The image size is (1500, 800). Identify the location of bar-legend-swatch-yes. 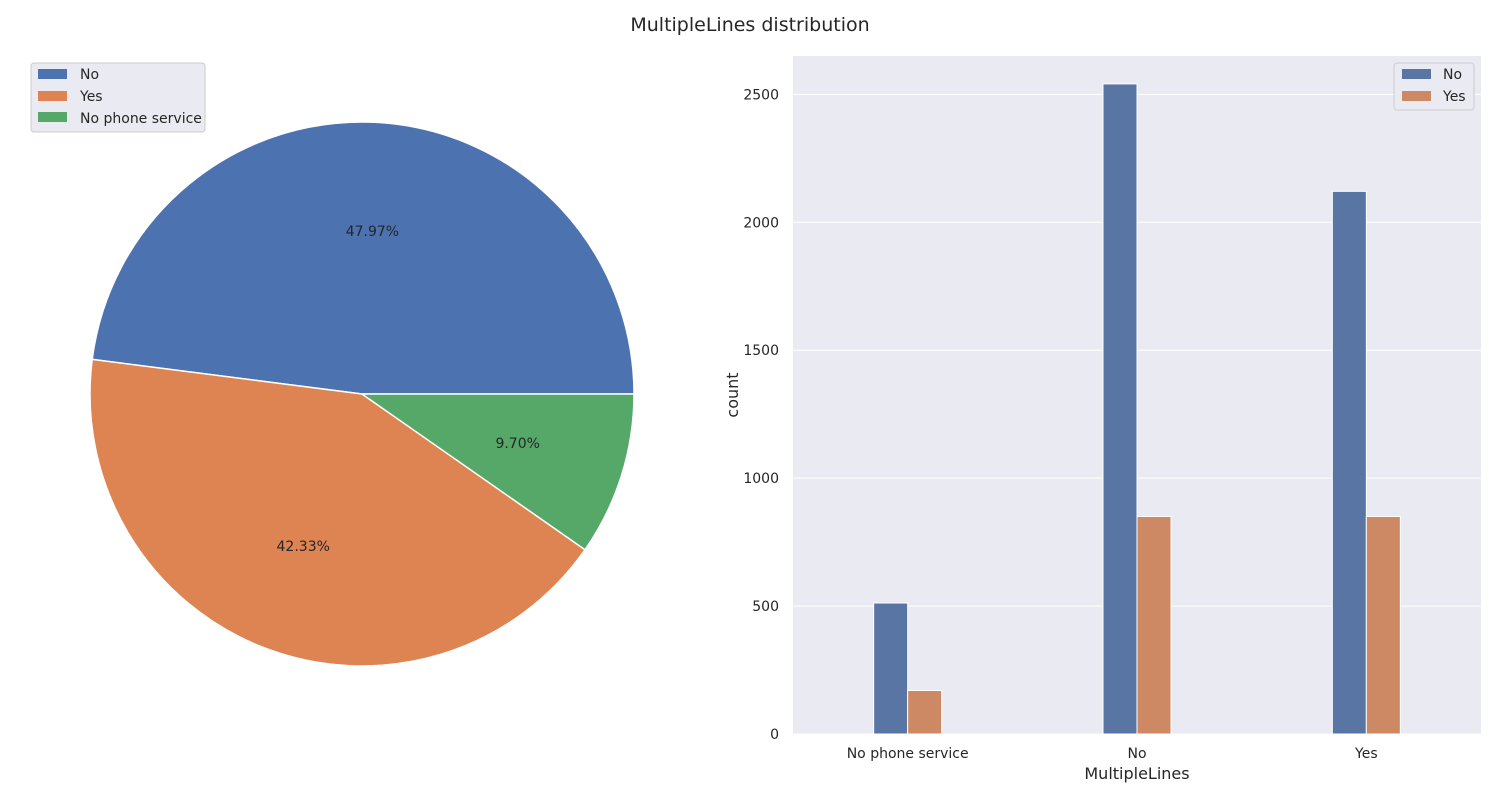
(1416, 96).